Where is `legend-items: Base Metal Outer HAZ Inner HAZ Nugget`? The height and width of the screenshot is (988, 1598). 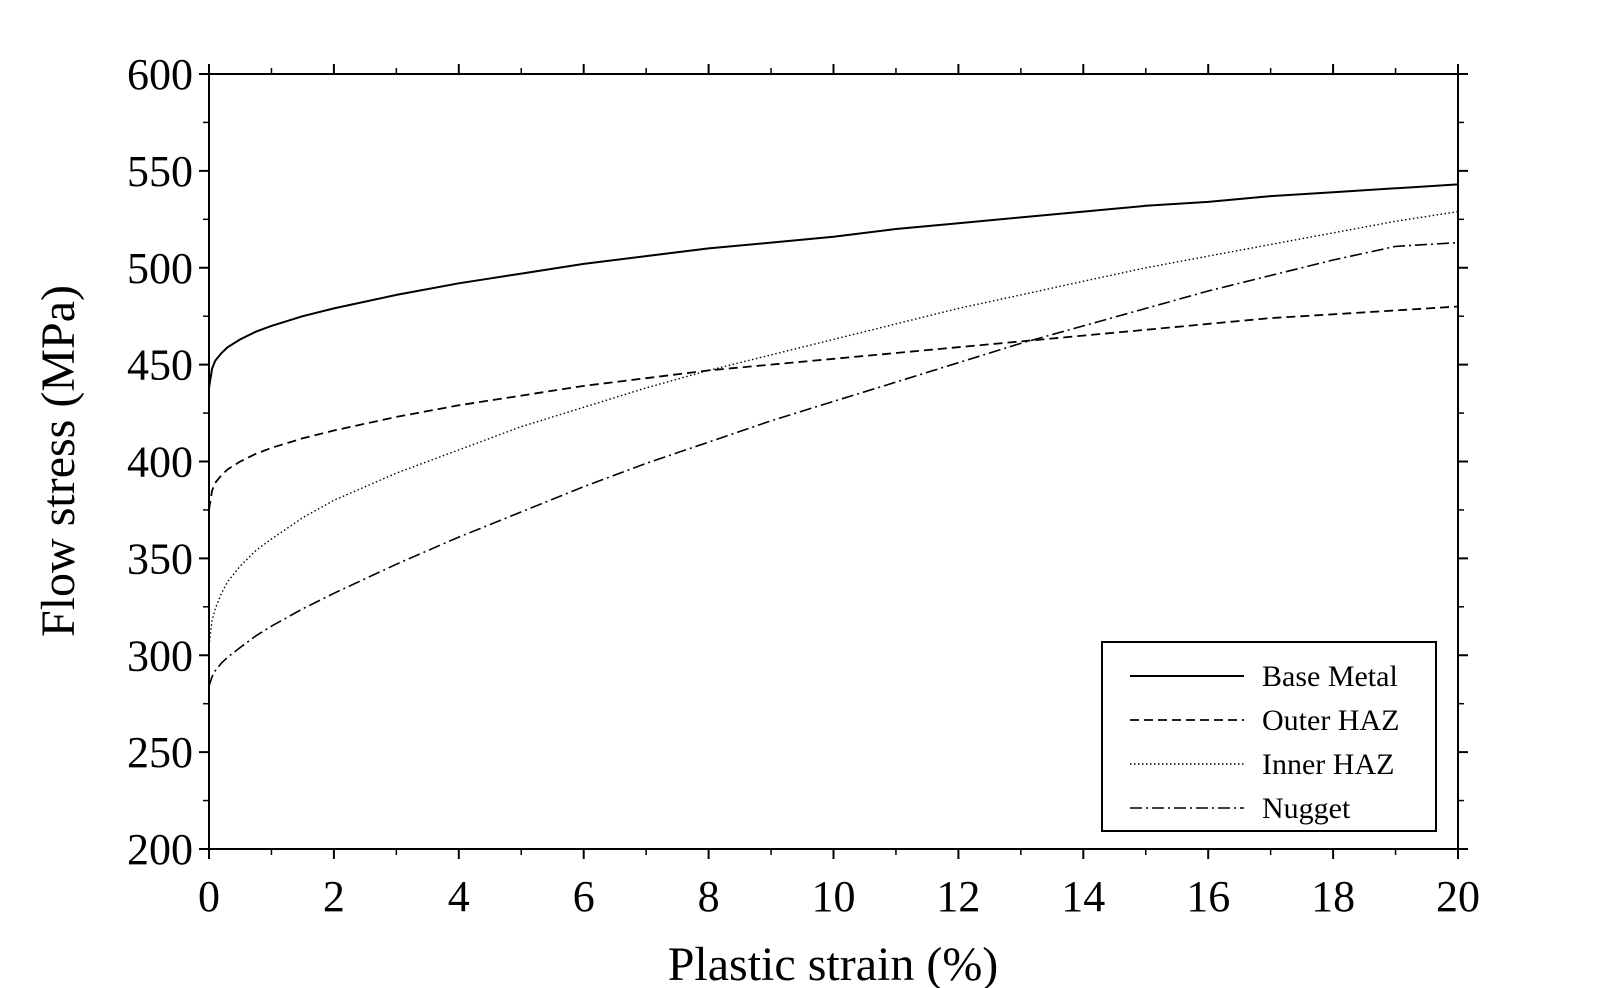
legend-items: Base Metal Outer HAZ Inner HAZ Nugget is located at coordinates (1264, 742).